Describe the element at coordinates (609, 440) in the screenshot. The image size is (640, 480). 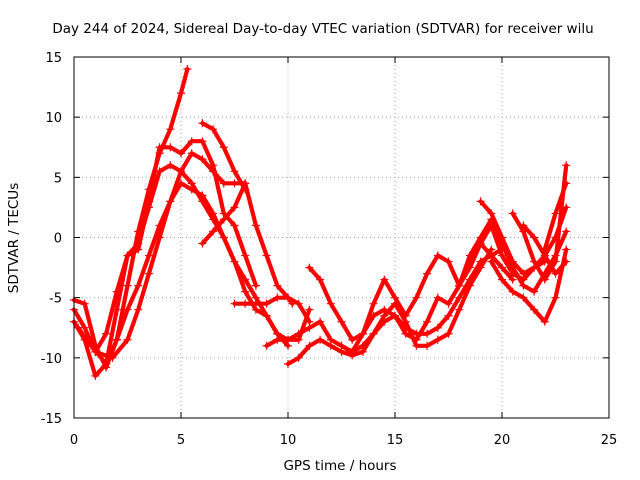
I see `x-tick-label: 25` at that location.